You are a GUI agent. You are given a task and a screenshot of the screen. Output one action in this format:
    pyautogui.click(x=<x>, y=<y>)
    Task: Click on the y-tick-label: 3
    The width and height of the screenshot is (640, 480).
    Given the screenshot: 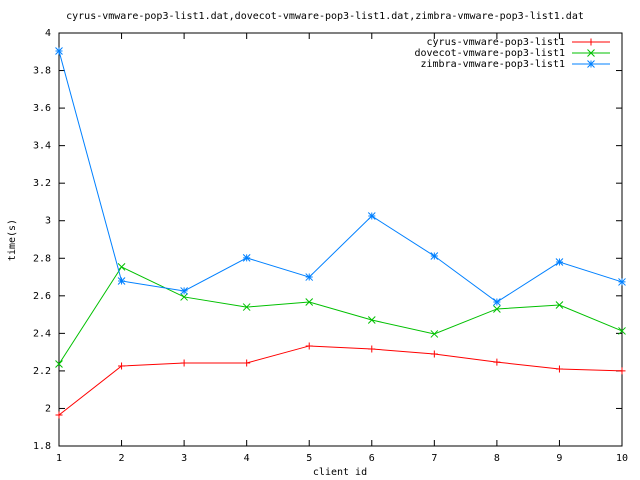 What is the action you would take?
    pyautogui.click(x=48, y=221)
    